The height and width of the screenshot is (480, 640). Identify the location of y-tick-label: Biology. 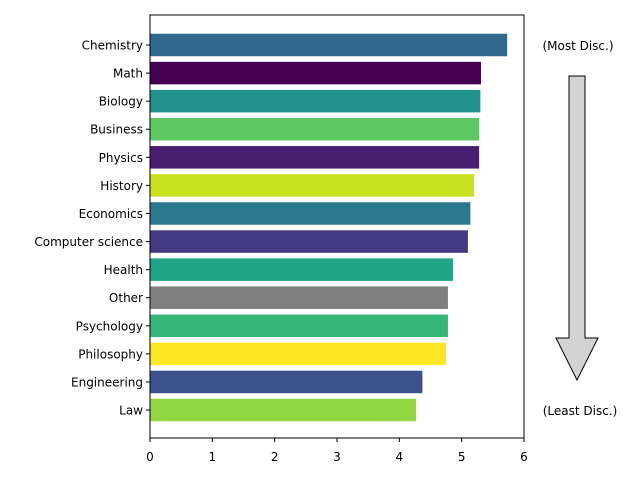
(121, 102).